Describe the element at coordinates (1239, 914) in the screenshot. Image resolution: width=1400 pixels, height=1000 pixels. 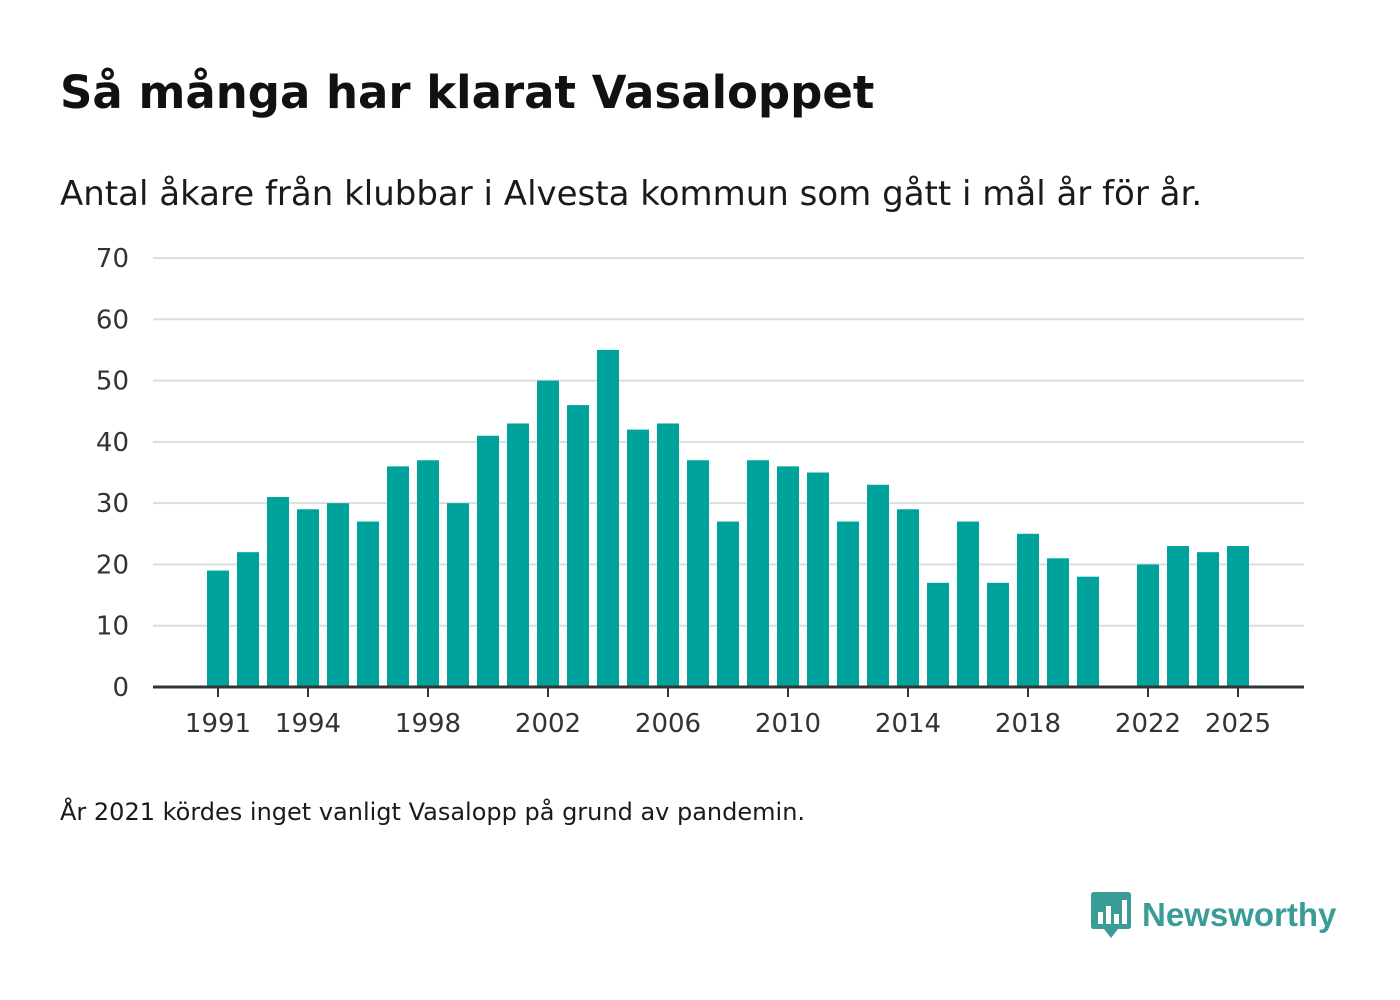
I see `brand-name: Newsworthy` at that location.